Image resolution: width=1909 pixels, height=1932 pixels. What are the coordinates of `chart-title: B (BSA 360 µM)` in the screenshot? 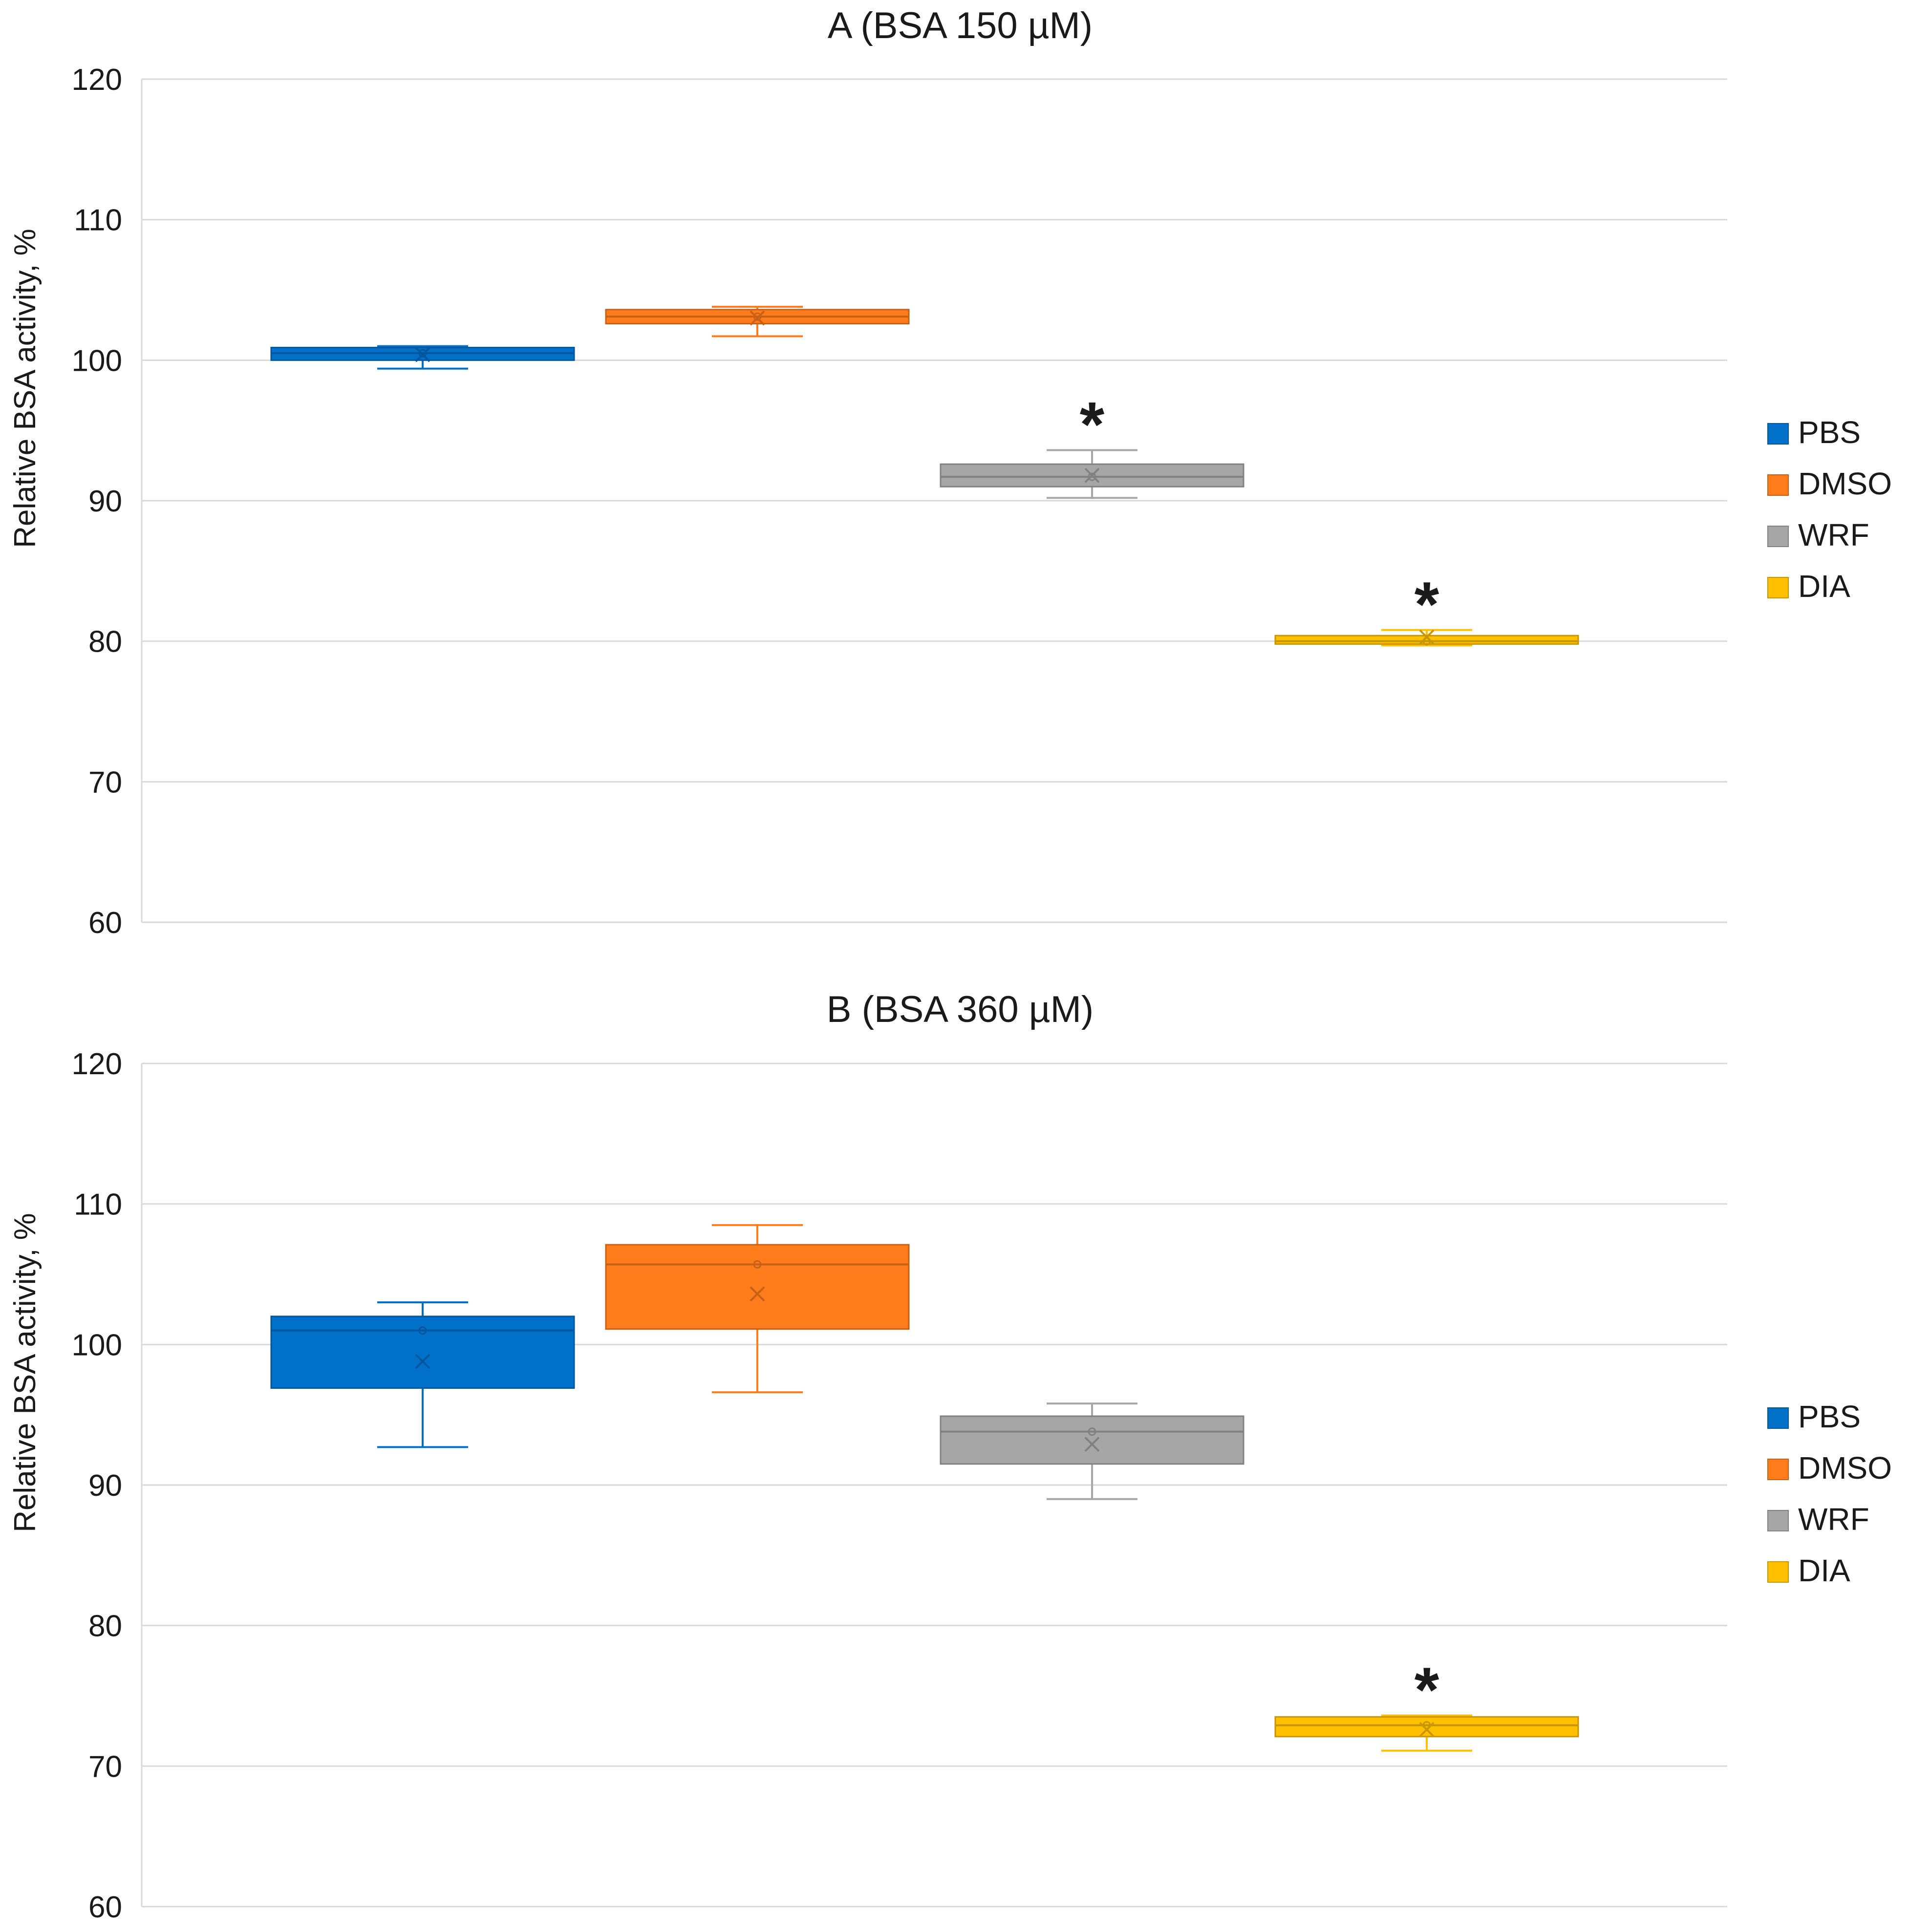 It's located at (960, 1009).